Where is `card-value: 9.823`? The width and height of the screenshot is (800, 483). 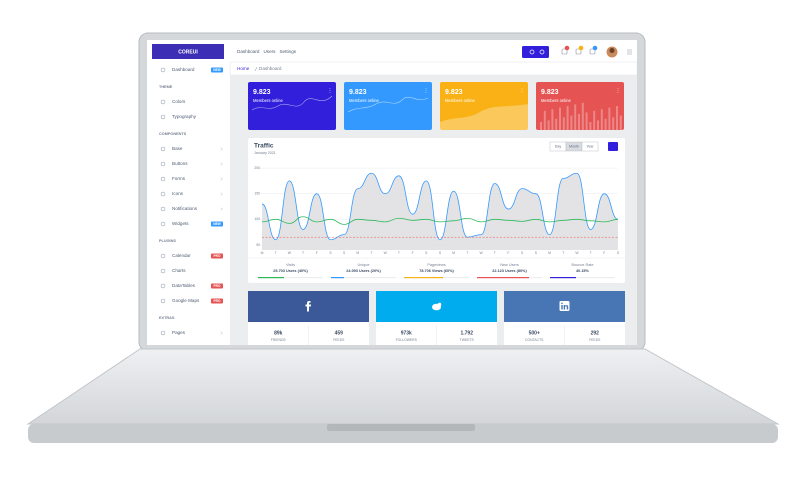
card-value: 9.823 is located at coordinates (262, 92).